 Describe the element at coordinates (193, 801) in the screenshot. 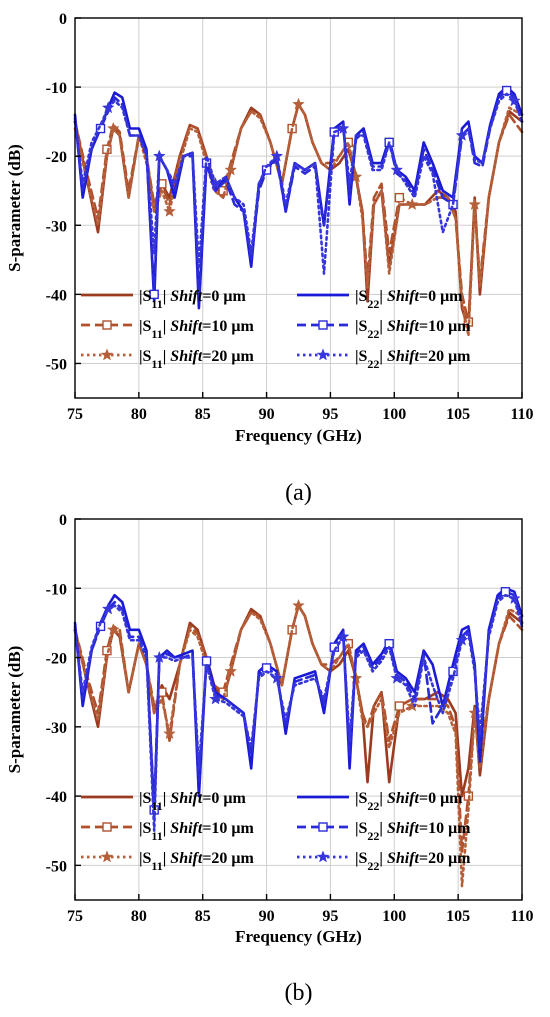

I see `legend-label: |S11| Shift=0 μm` at that location.